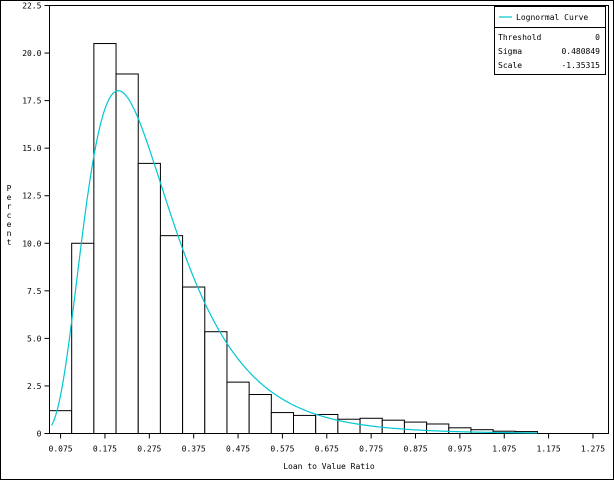 This screenshot has width=614, height=480. I want to click on x-tick-label: 0.975, so click(460, 449).